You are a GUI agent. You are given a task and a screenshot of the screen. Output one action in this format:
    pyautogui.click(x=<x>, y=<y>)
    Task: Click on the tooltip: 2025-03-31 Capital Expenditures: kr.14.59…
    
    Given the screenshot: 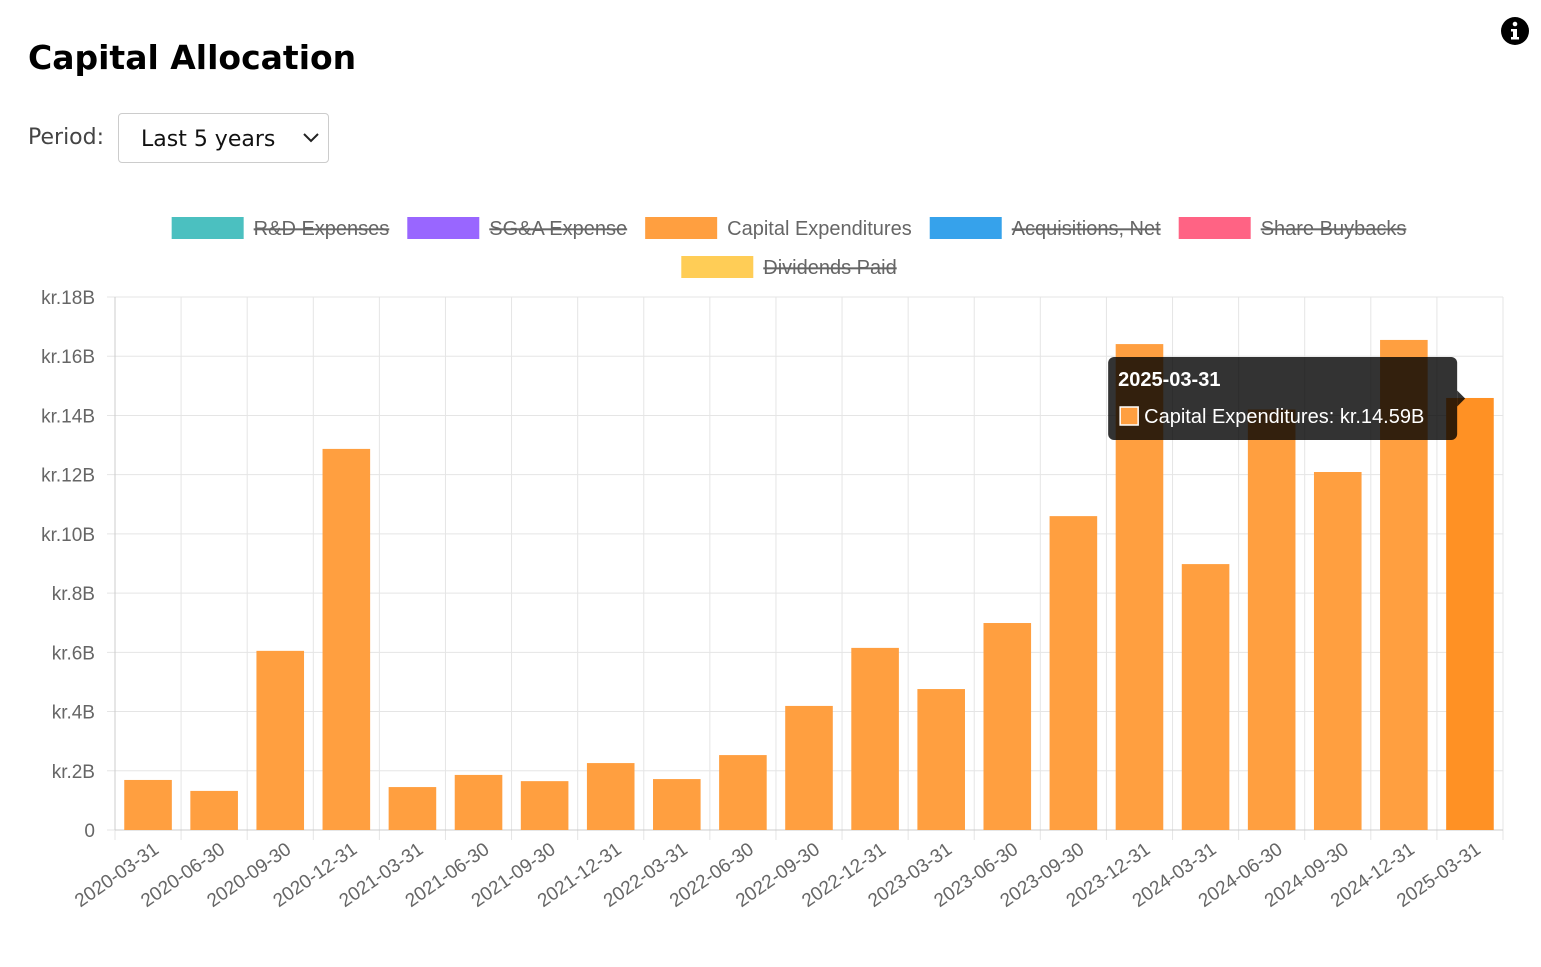 What is the action you would take?
    pyautogui.click(x=1287, y=398)
    